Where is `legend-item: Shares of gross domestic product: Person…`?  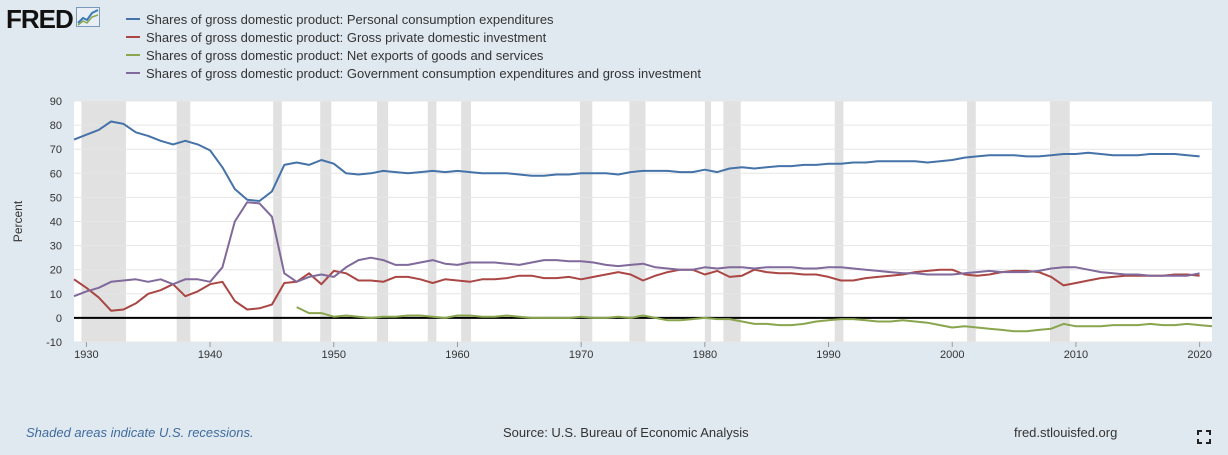
legend-item: Shares of gross domestic product: Person… is located at coordinates (413, 19).